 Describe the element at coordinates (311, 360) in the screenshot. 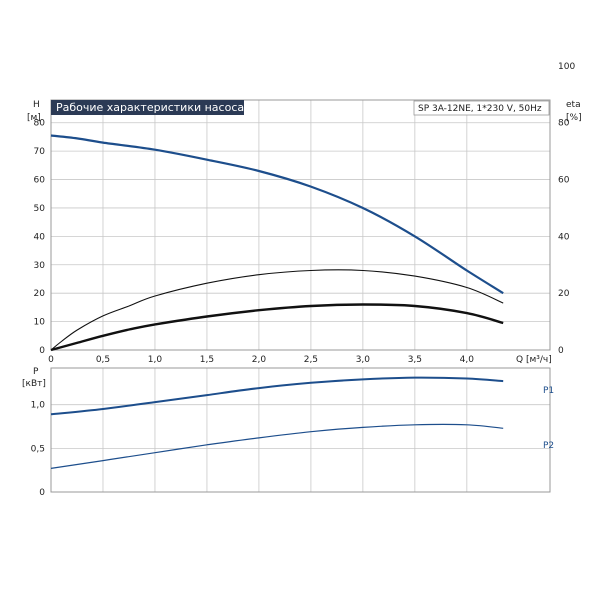

I see `x-tick-label: 2,5` at that location.